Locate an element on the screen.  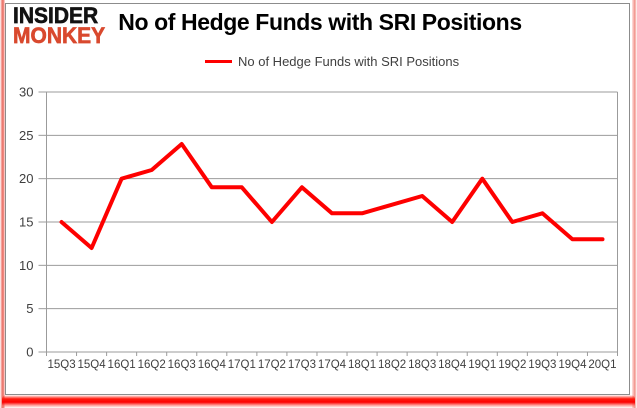
x-axis-label-19Q4: 19Q4 is located at coordinates (572, 365).